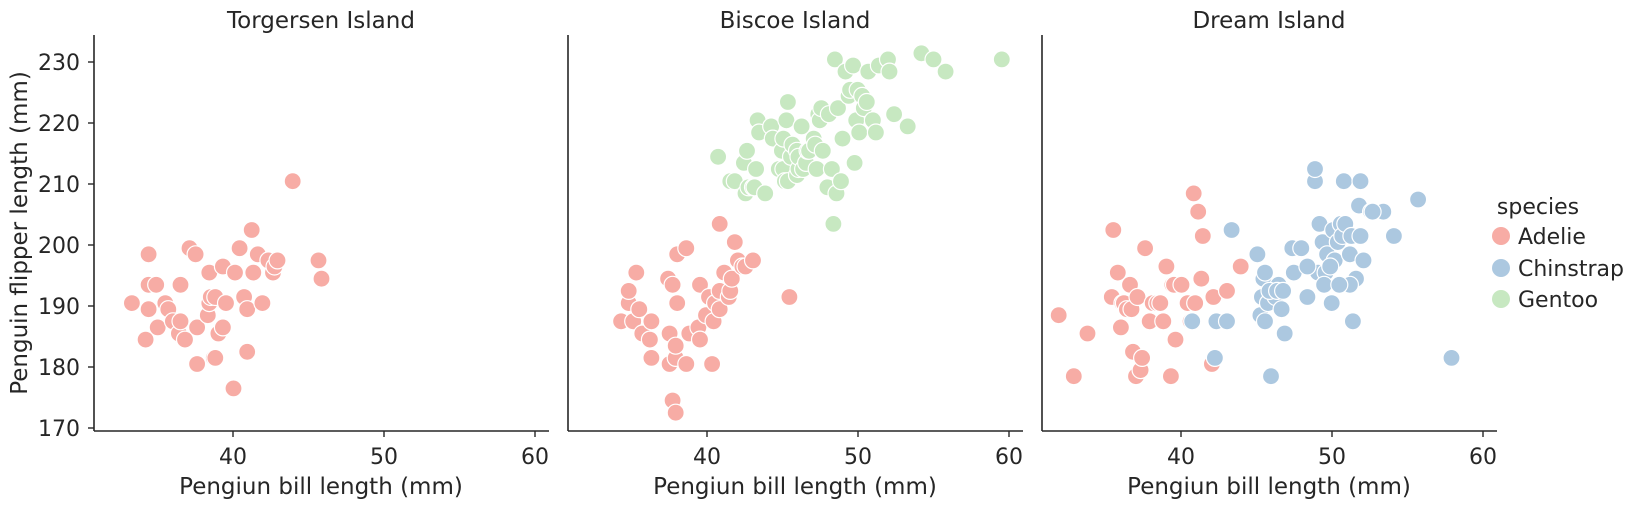 This screenshot has width=1632, height=506. What do you see at coordinates (59, 124) in the screenshot?
I see `y-tick-label: 220` at bounding box center [59, 124].